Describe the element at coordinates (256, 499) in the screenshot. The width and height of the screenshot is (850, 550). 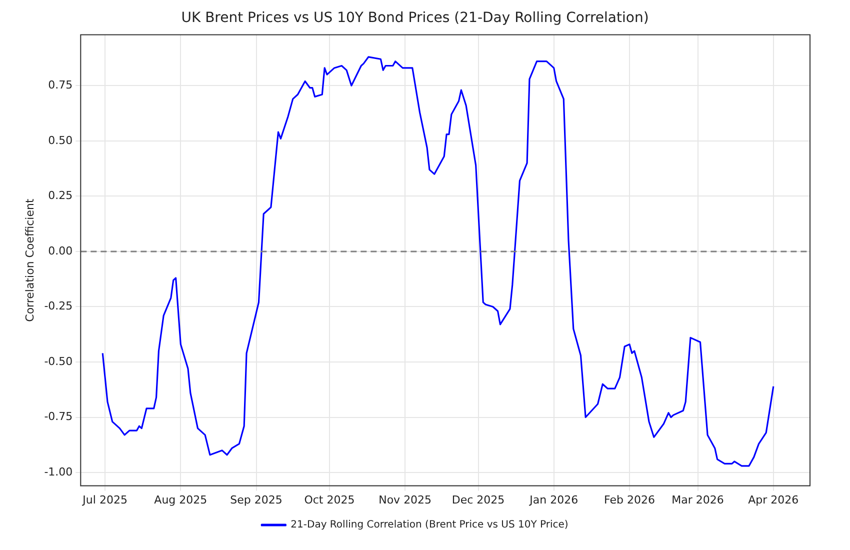
I see `x-tick-label: Sep 2025` at that location.